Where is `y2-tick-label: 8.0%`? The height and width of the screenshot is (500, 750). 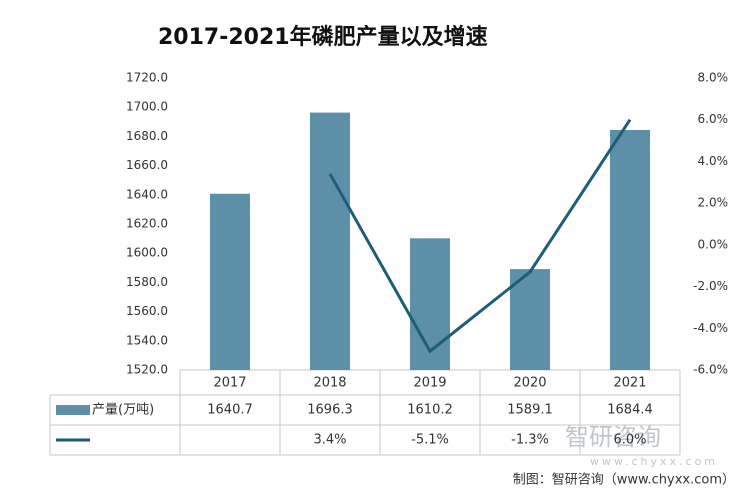 y2-tick-label: 8.0% is located at coordinates (713, 78).